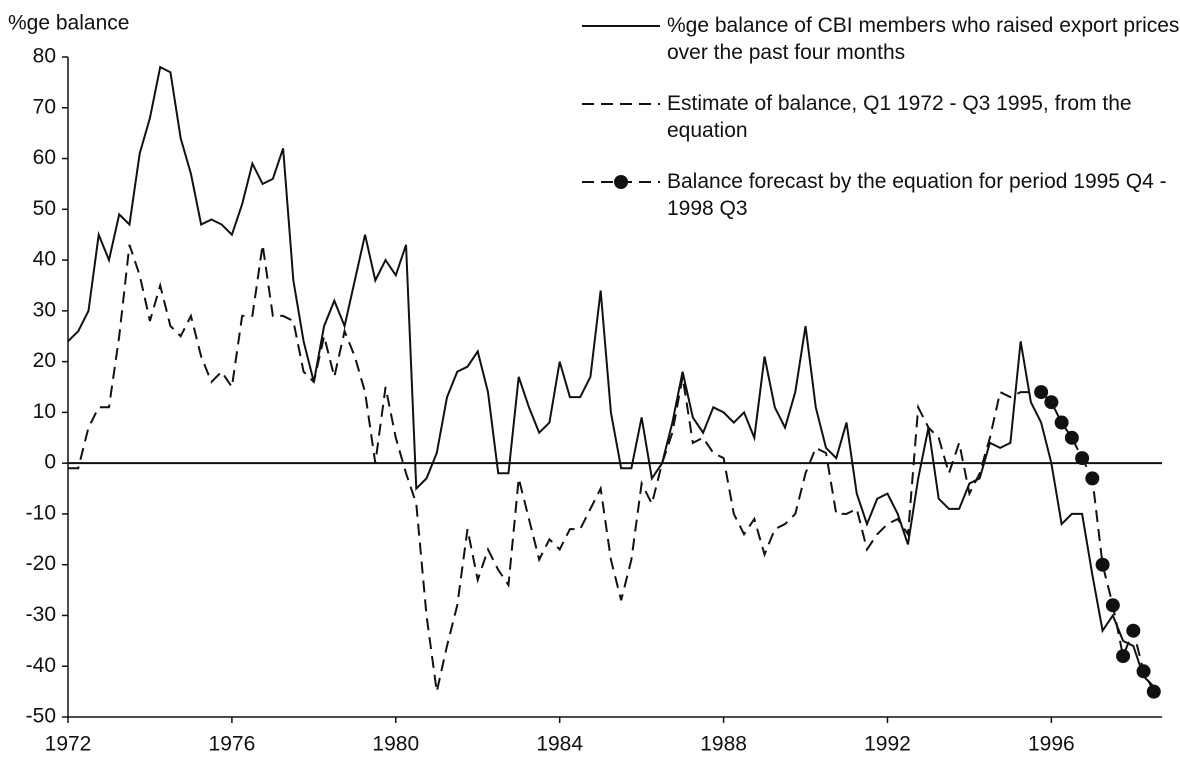 Image resolution: width=1180 pixels, height=769 pixels. I want to click on y-tick-label: 40, so click(44, 259).